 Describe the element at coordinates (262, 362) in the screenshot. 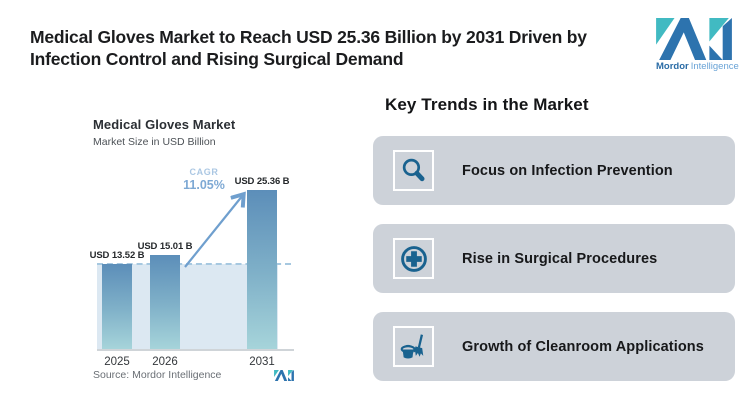

I see `axis-tick-2031: 2031` at that location.